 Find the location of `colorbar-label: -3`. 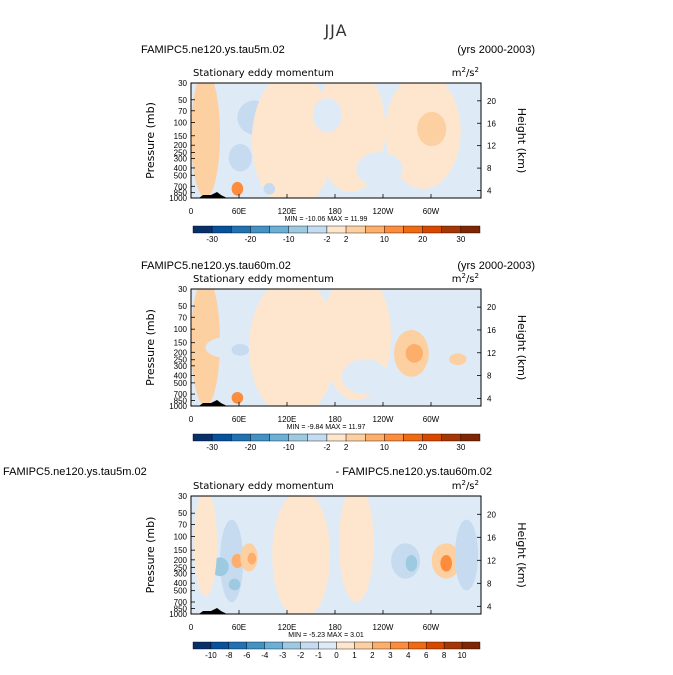

colorbar-label: -3 is located at coordinates (283, 655).